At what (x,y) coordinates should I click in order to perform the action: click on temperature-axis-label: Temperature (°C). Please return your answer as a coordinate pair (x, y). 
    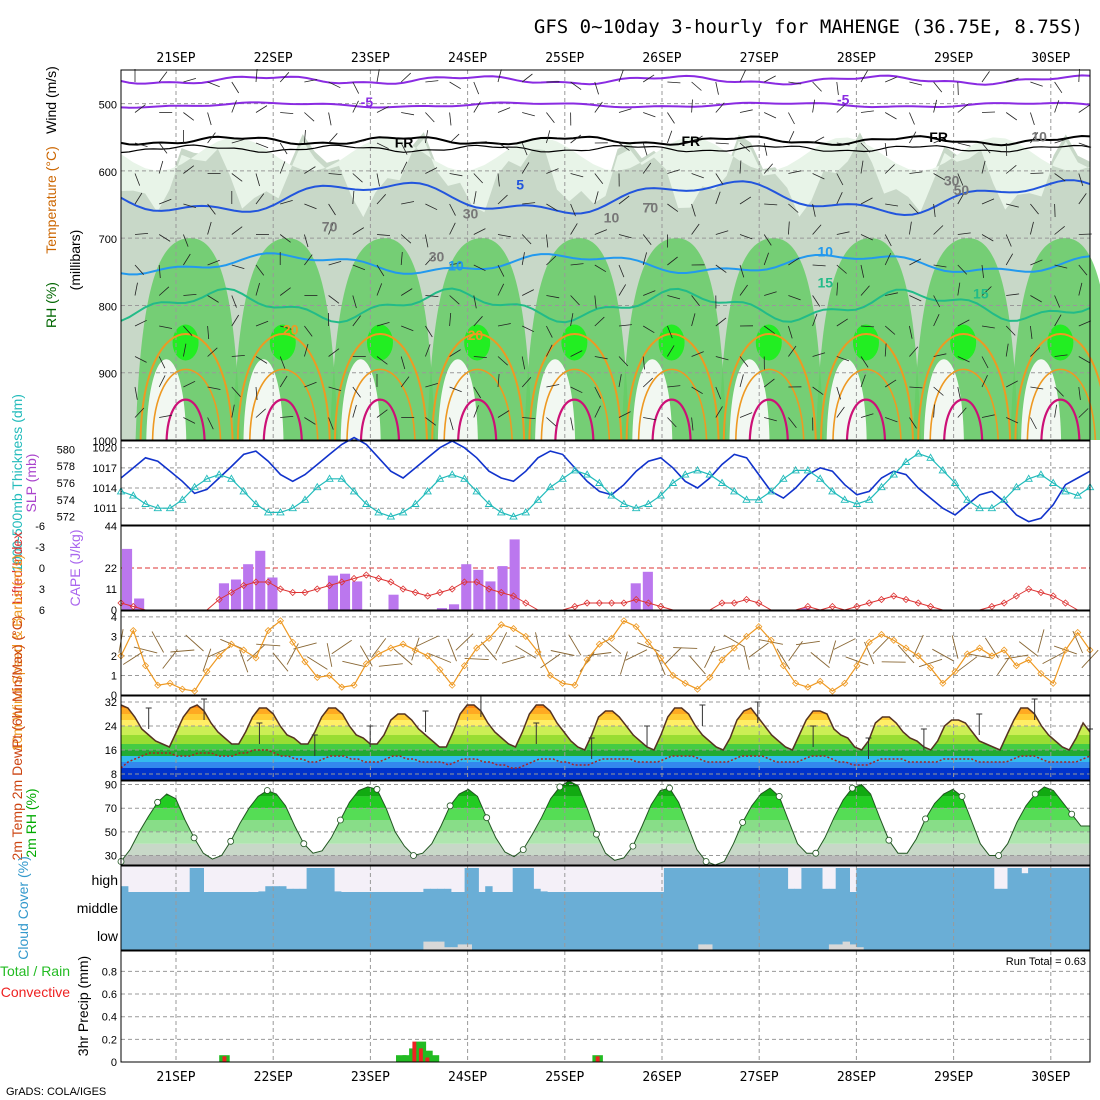
    Looking at the image, I should click on (51, 200).